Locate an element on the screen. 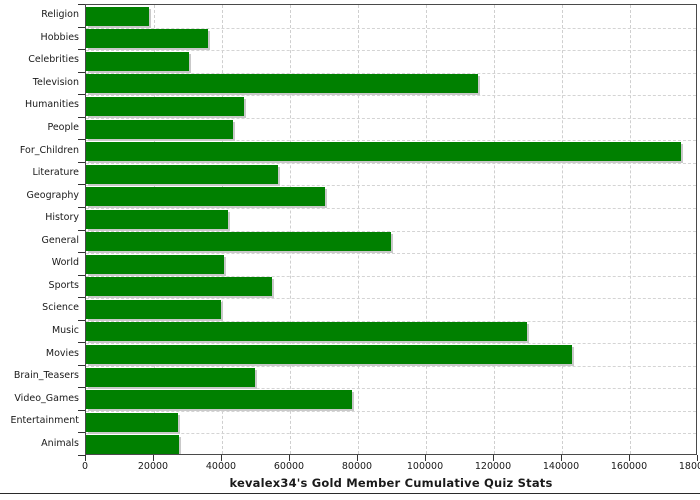 The width and height of the screenshot is (700, 500). x-axis-label: 100000 is located at coordinates (425, 466).